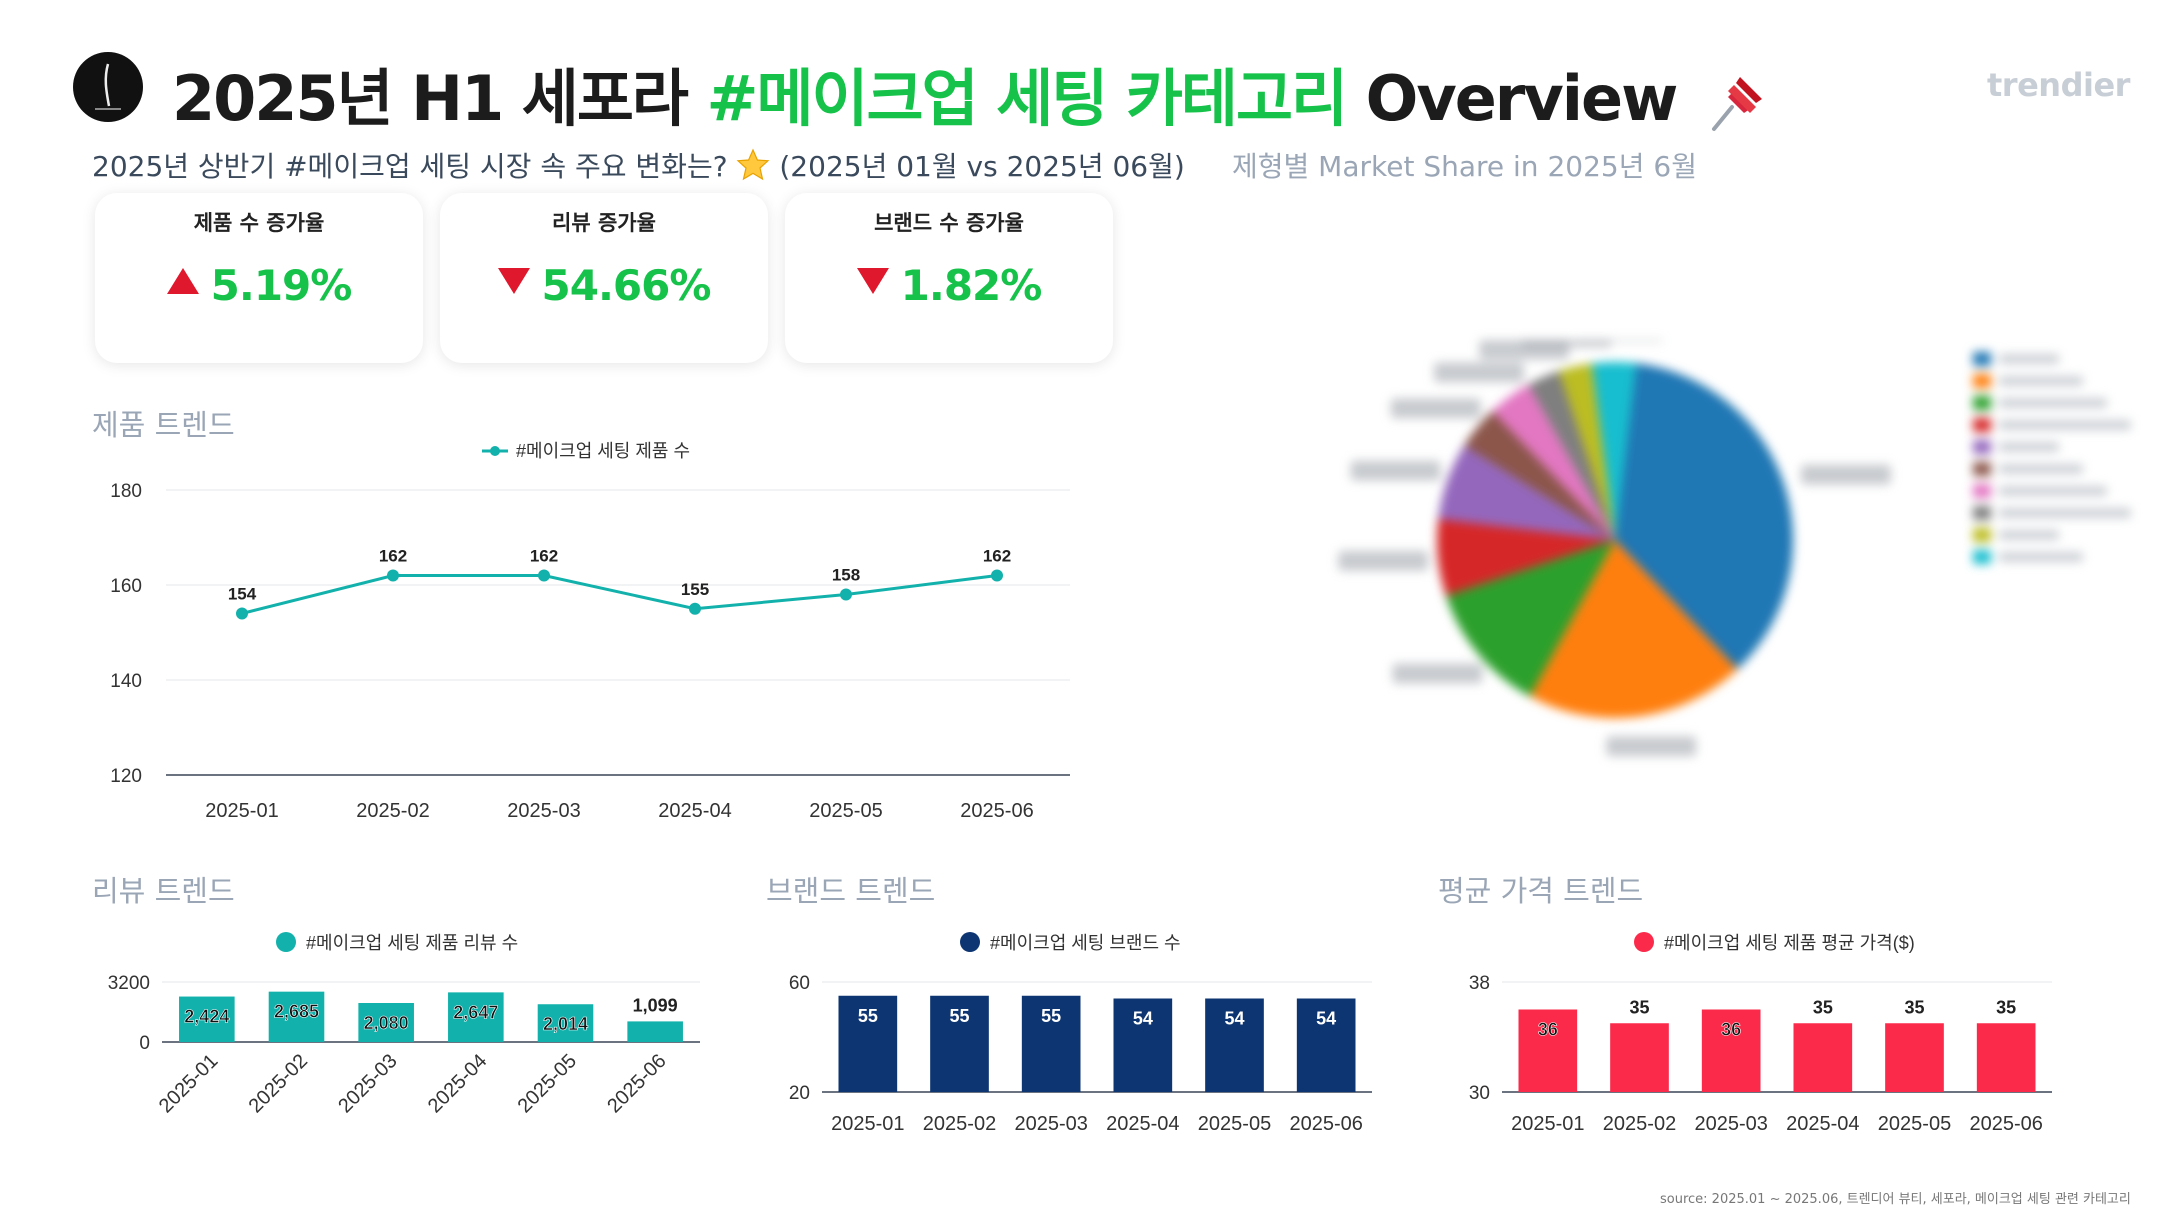  What do you see at coordinates (949, 223) in the screenshot?
I see `kpi-label: 브랜드 수 증가율` at bounding box center [949, 223].